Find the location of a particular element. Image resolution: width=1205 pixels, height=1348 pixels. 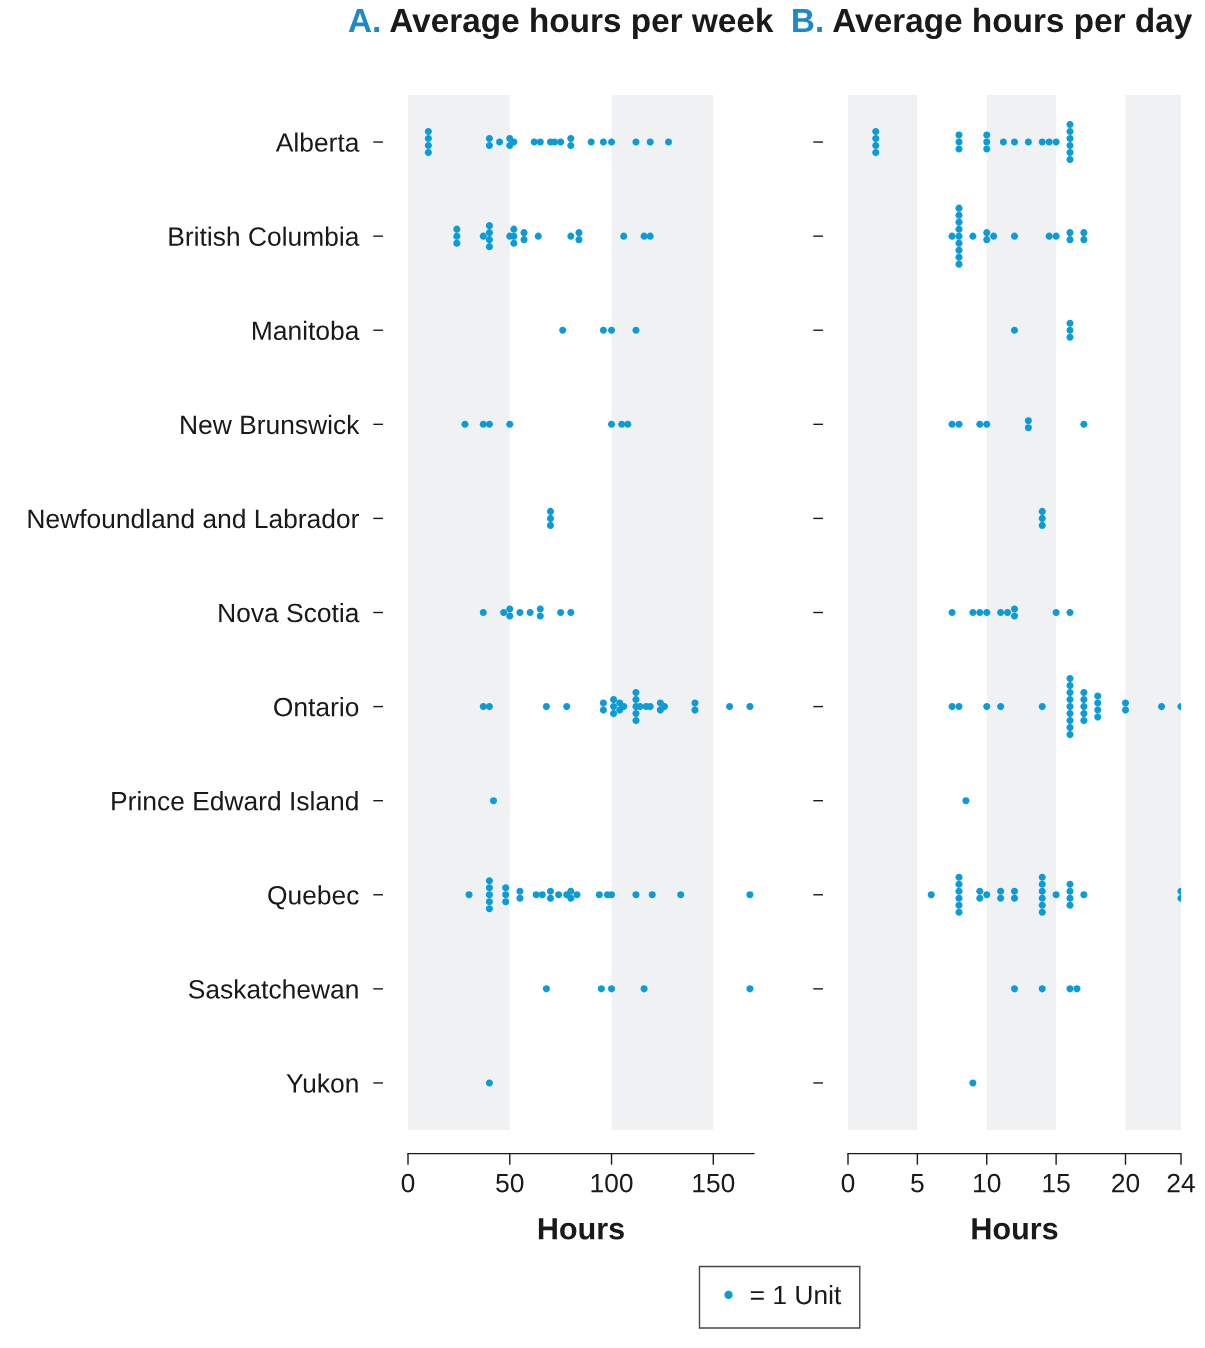

x-tick-label: 50 is located at coordinates (510, 1183).